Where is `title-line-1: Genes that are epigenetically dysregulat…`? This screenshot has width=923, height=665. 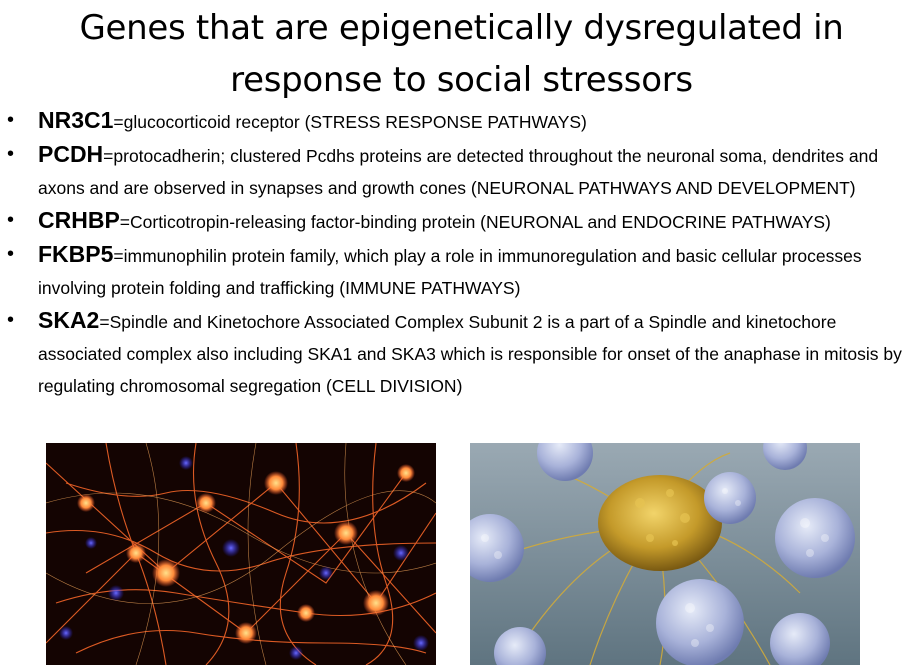 title-line-1: Genes that are epigenetically dysregulat… is located at coordinates (461, 28).